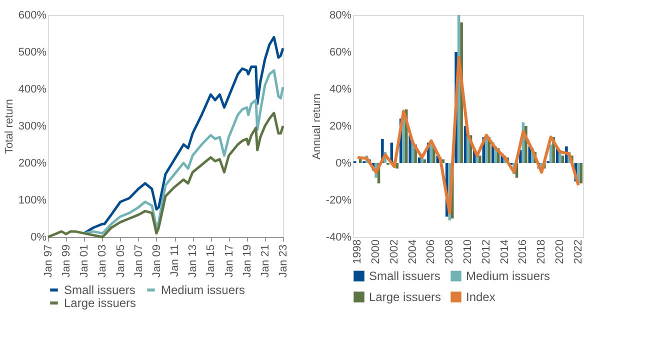 The image size is (650, 340). I want to click on x-tick-label: Jan 07, so click(138, 261).